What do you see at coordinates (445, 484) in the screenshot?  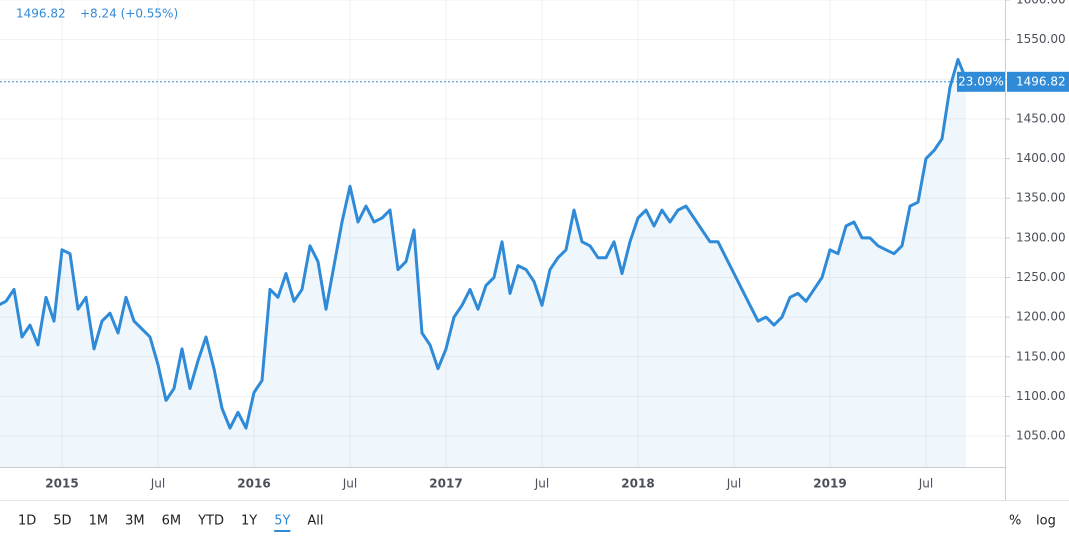 I see `x-tick-label: 2017` at bounding box center [445, 484].